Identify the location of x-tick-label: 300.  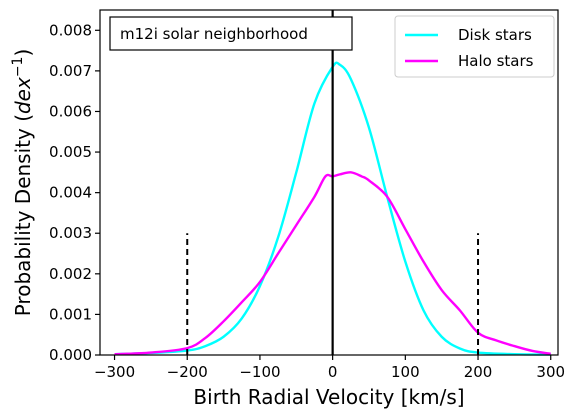
(550, 372).